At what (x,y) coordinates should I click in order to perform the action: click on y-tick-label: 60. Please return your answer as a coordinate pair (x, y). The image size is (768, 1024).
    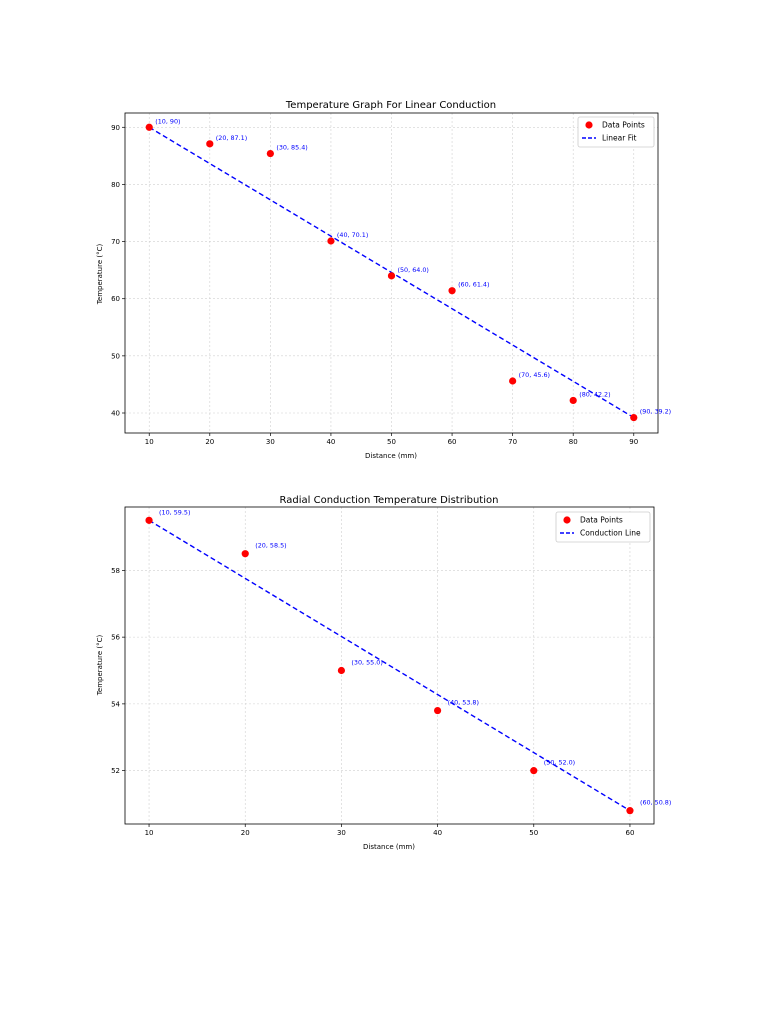
    Looking at the image, I should click on (115, 299).